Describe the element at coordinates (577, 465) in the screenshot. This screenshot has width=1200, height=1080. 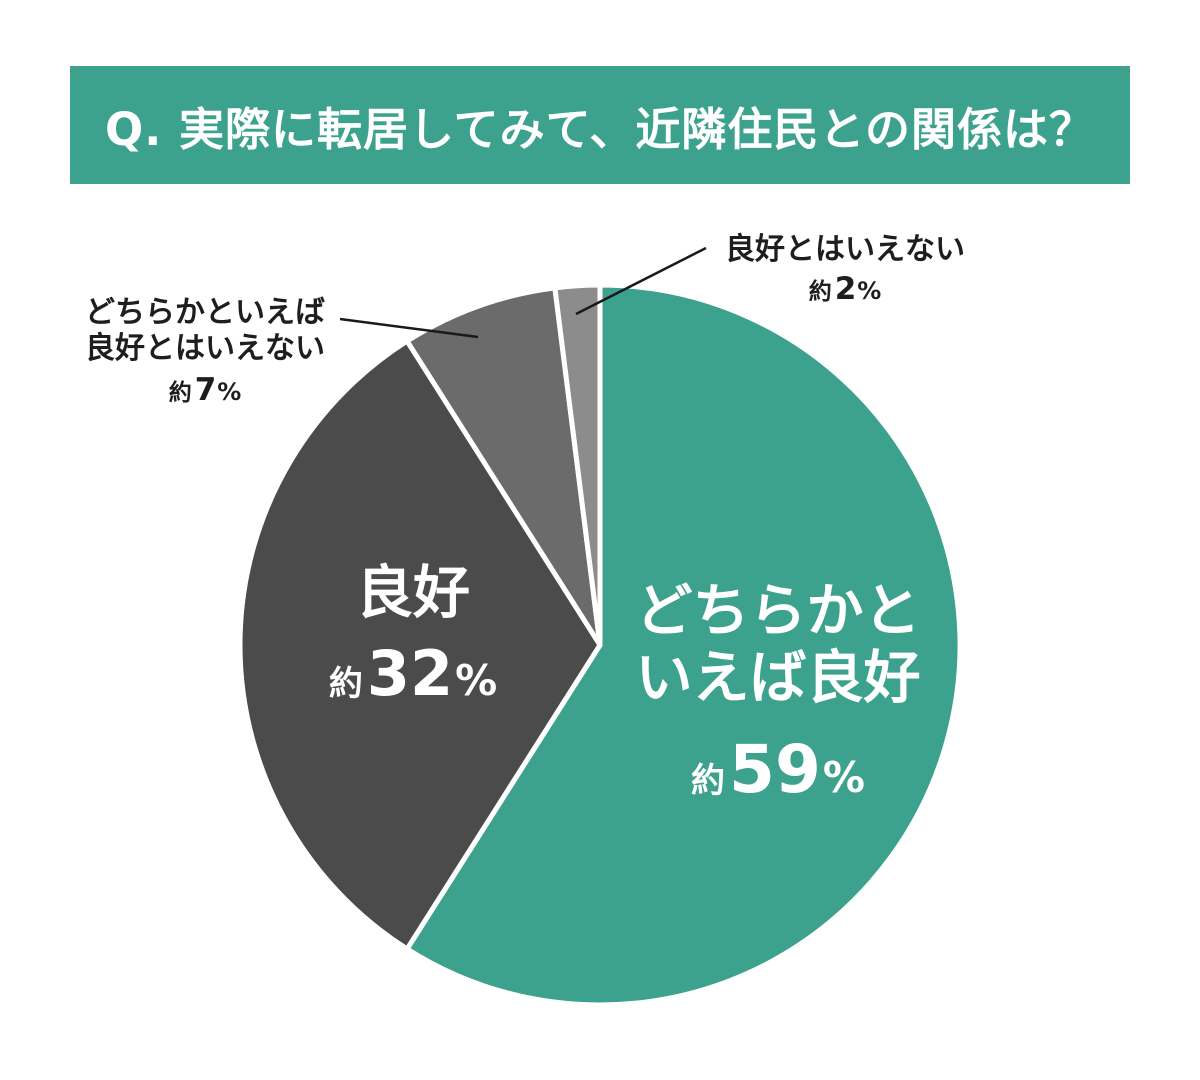
I see `pie-slice-4-2pct` at that location.